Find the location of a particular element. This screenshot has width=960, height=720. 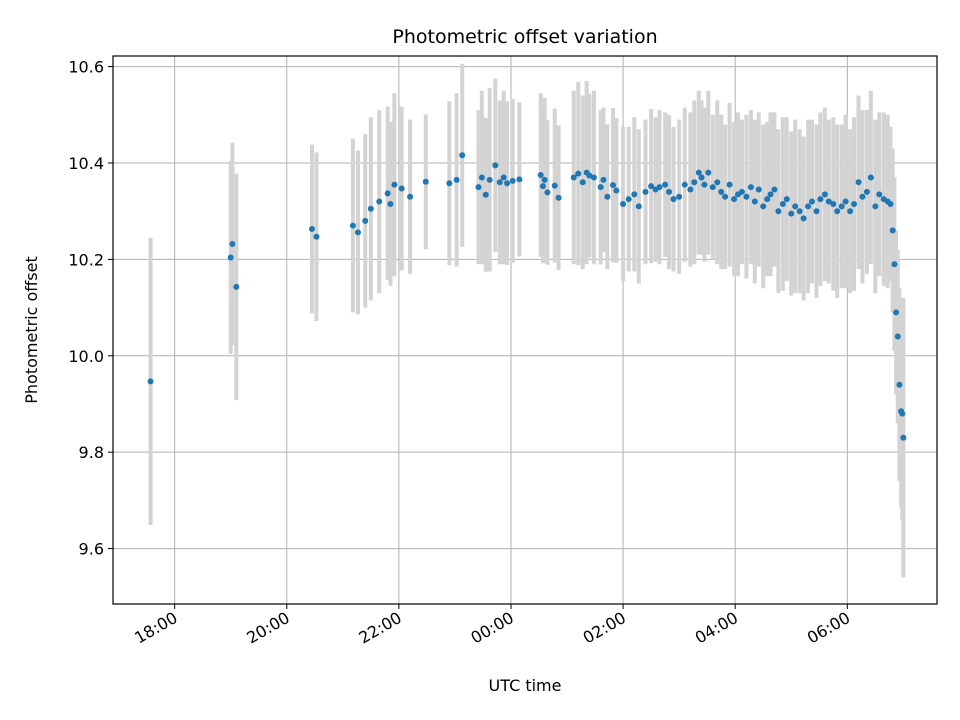

y-tick-label: 10.0 is located at coordinates (86, 356).